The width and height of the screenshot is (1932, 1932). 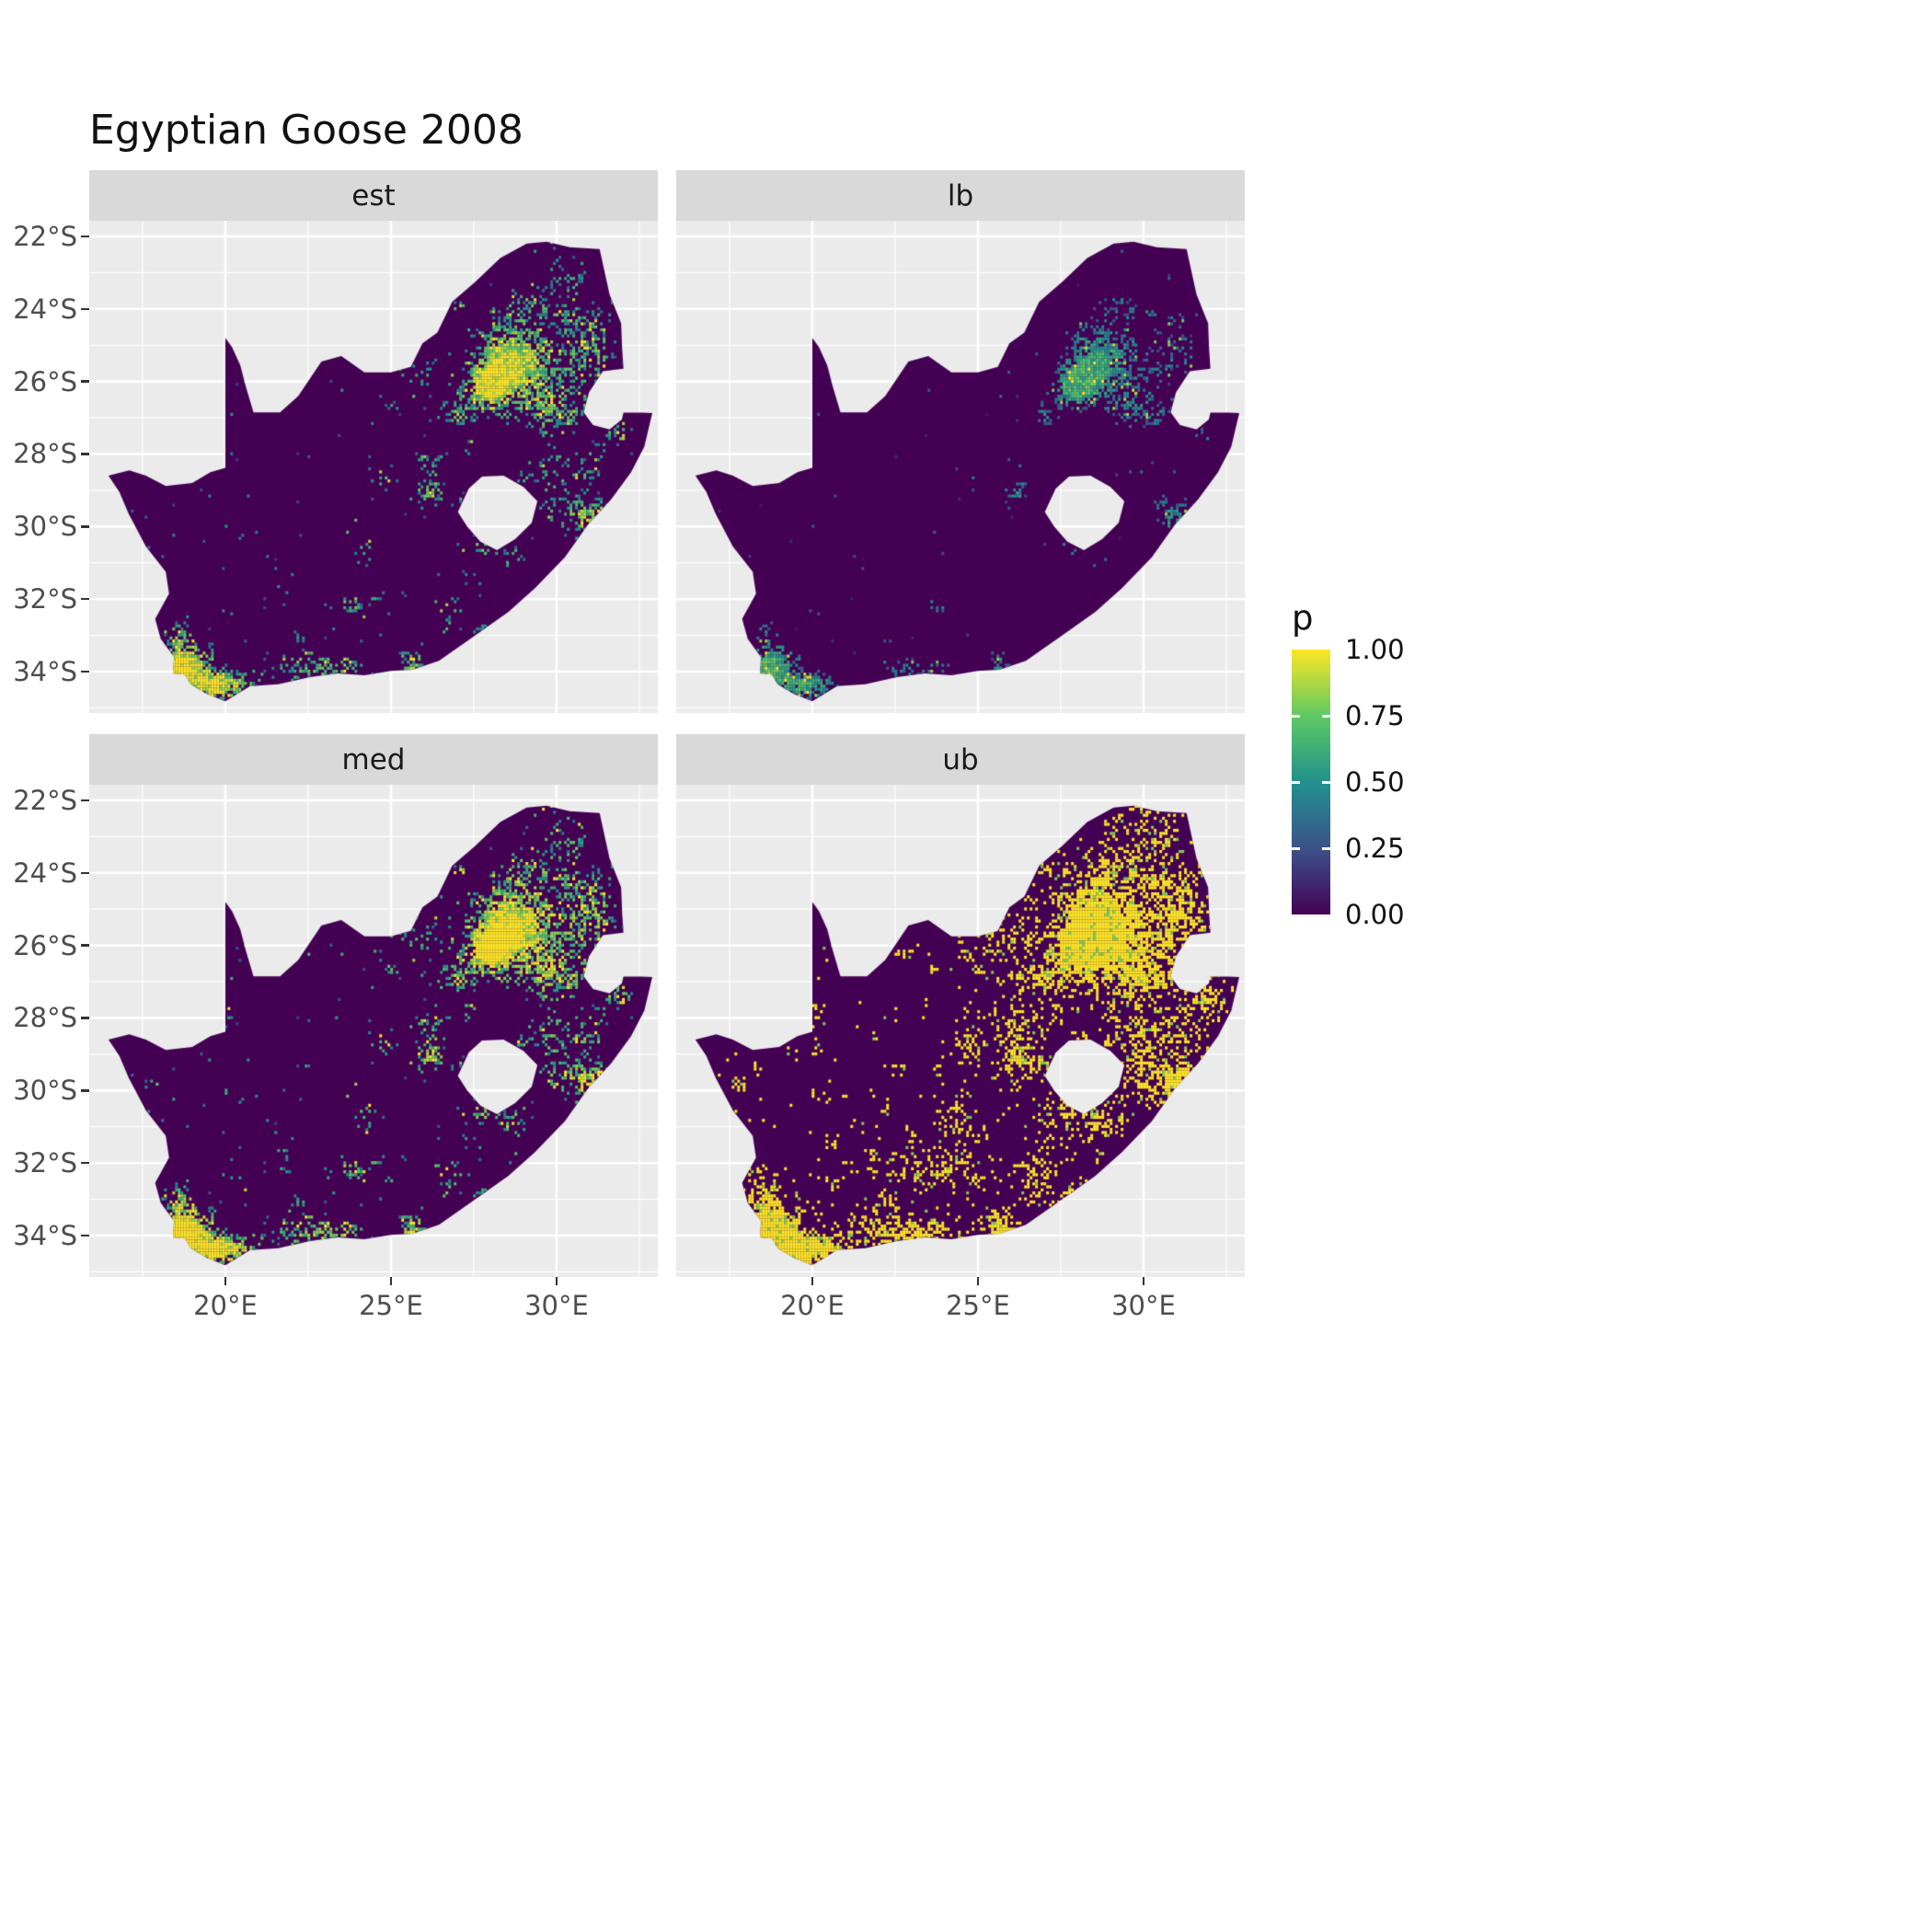 What do you see at coordinates (1303, 618) in the screenshot?
I see `legend-title: p` at bounding box center [1303, 618].